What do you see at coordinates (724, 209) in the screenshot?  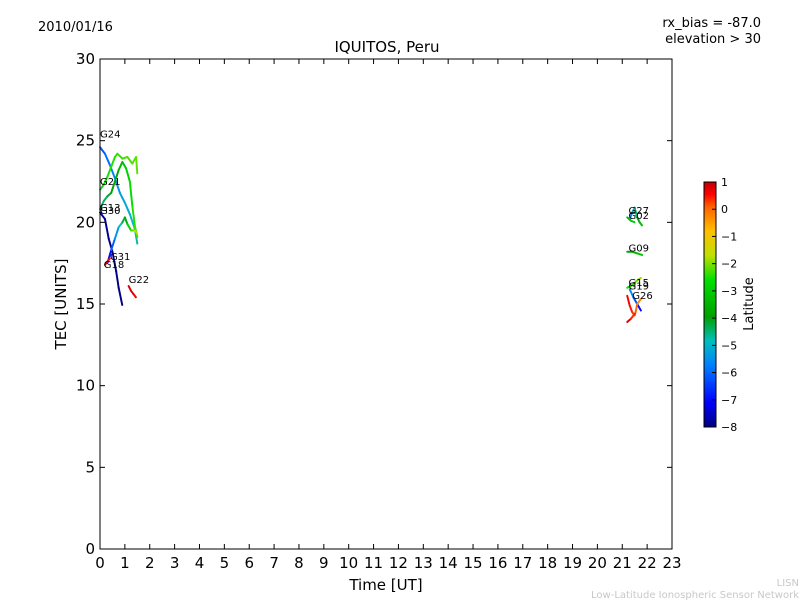 I see `colorbar-tick-label: 0` at bounding box center [724, 209].